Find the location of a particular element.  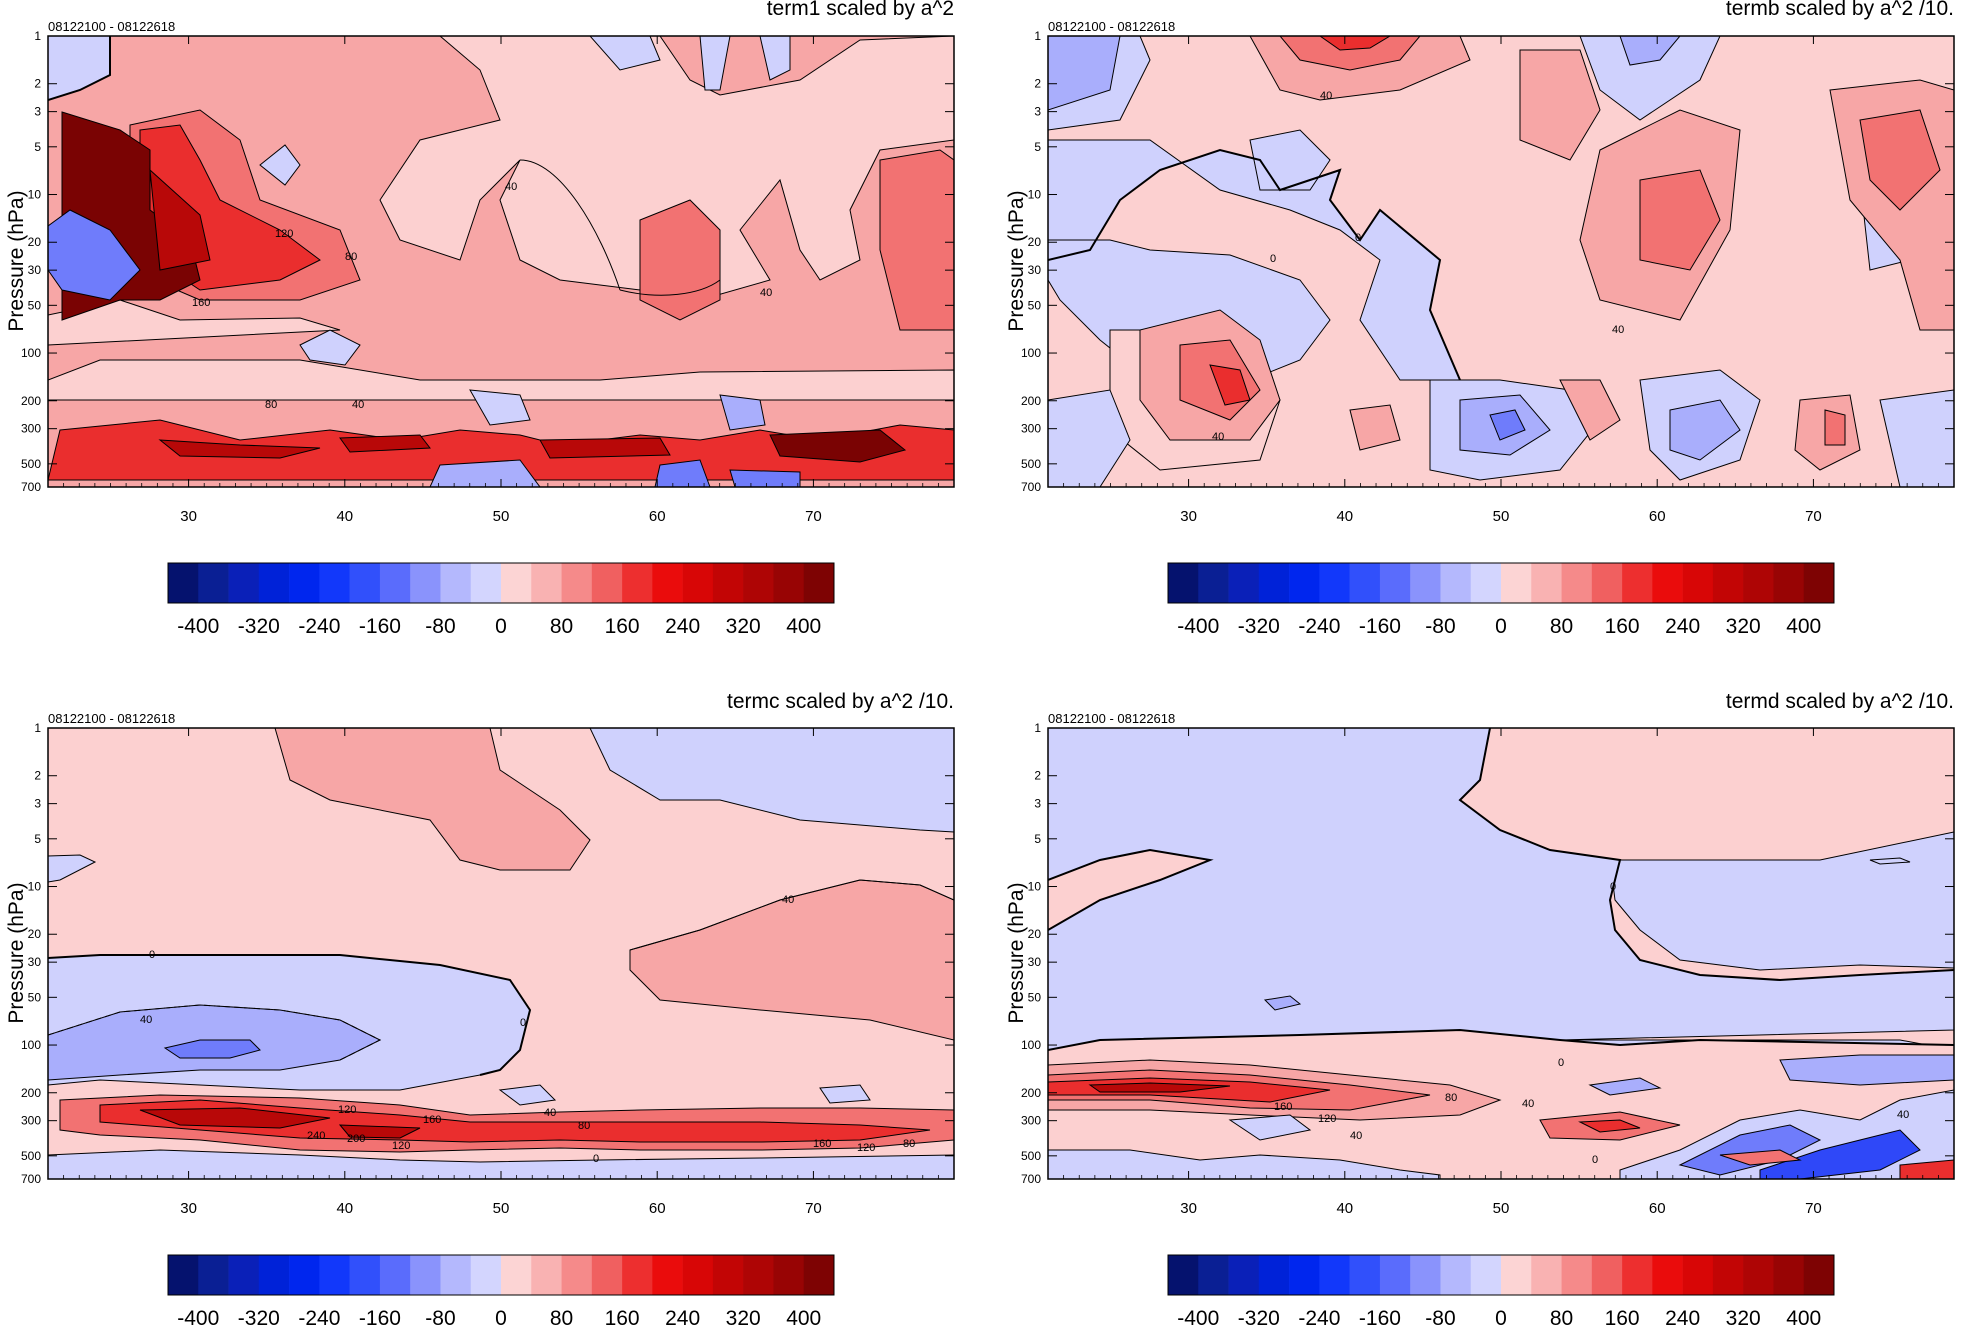

x-tick-label: 40 is located at coordinates (1344, 516).